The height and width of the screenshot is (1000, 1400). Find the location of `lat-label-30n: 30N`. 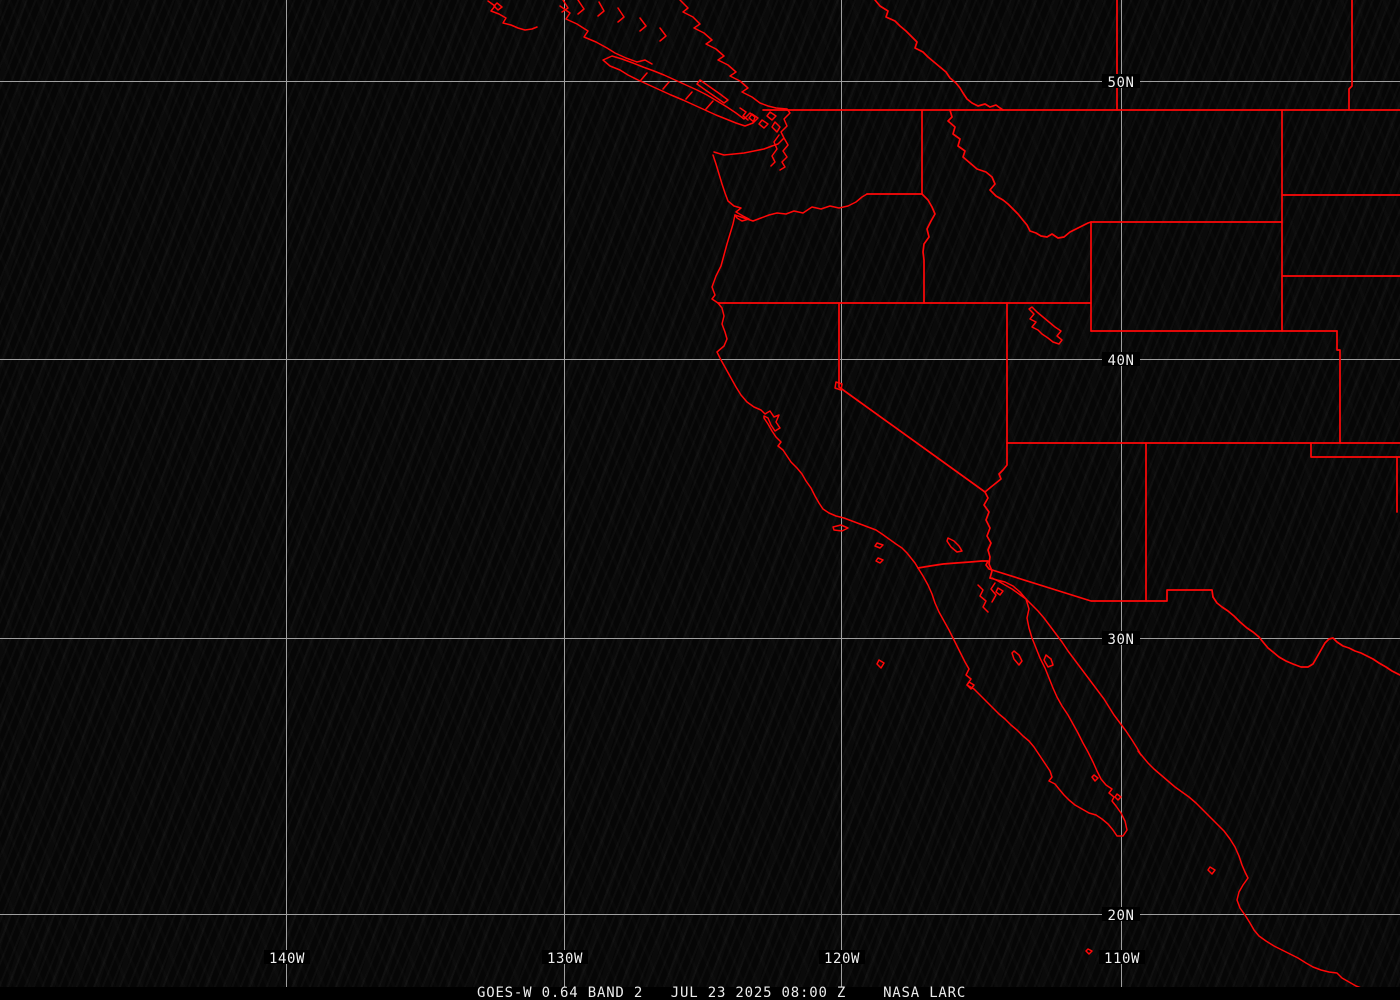

lat-label-30n: 30N is located at coordinates (1121, 639).